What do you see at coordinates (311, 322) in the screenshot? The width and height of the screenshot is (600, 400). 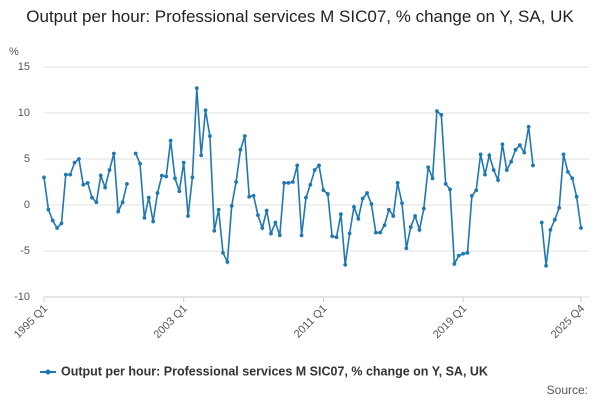 I see `x-tick-label: 2011 Q1` at bounding box center [311, 322].